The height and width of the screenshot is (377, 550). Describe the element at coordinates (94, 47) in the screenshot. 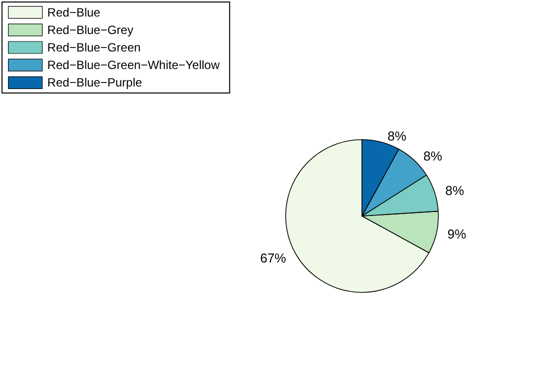

I see `legend-label: Red−Blue−Green` at that location.